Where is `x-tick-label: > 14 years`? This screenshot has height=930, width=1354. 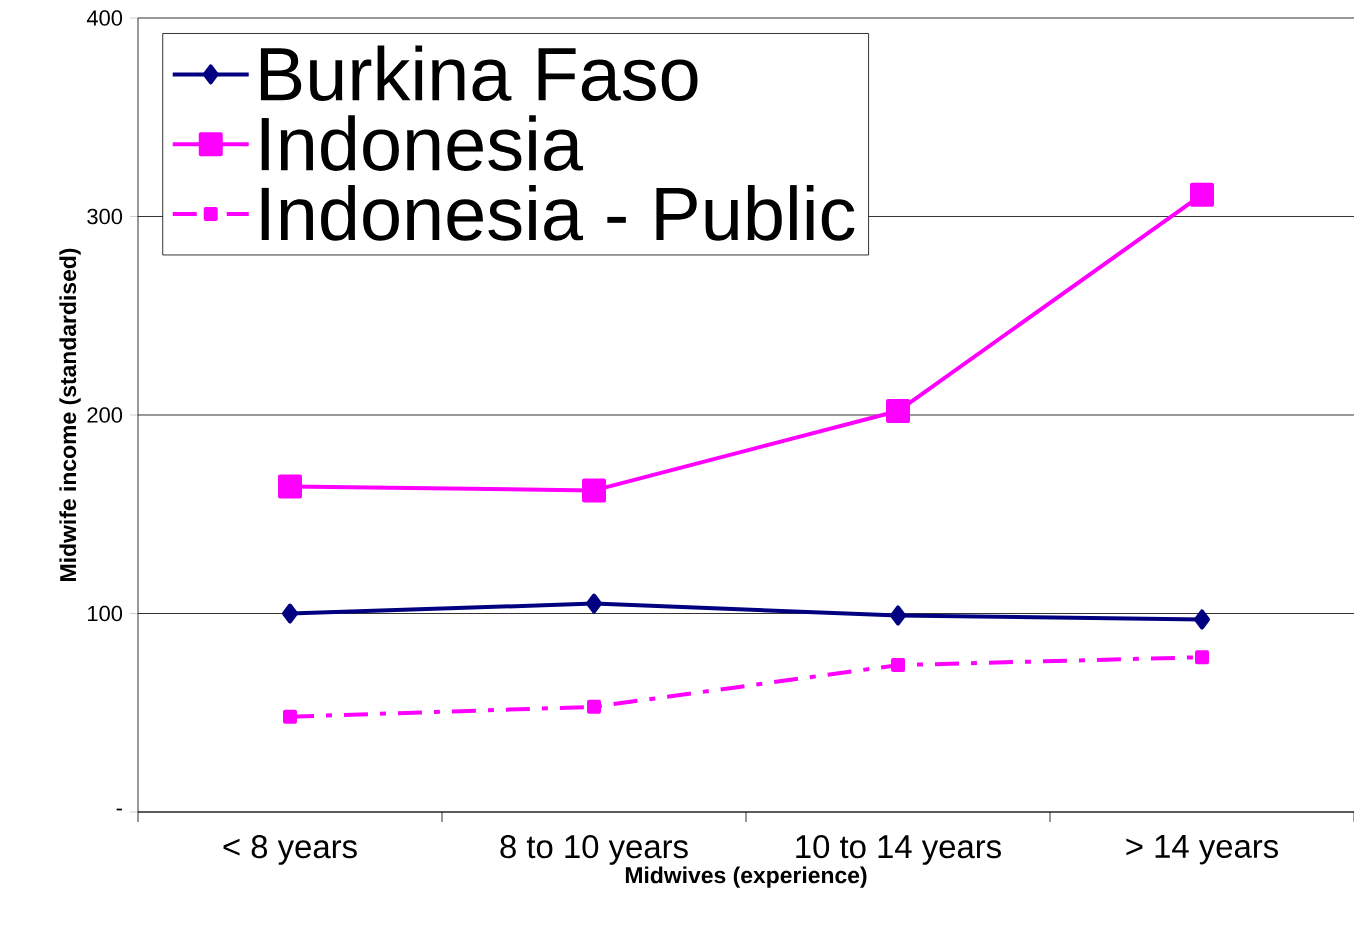
x-tick-label: > 14 years is located at coordinates (1202, 850).